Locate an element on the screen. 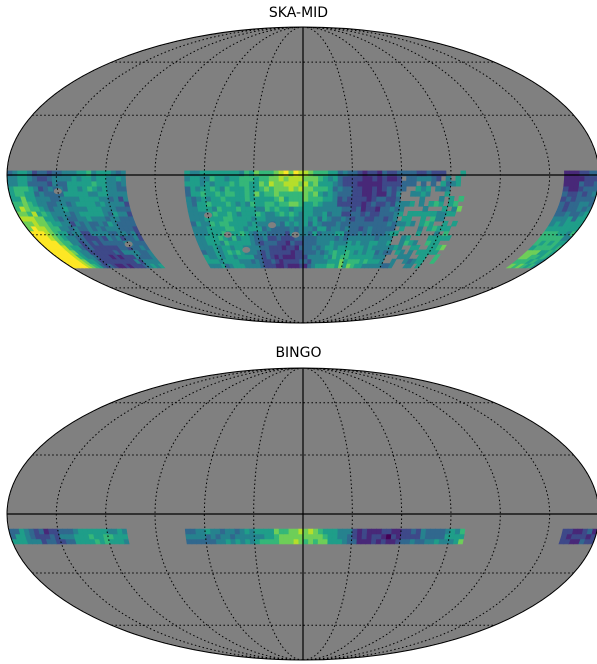 This screenshot has height=664, width=597. meridian-line is located at coordinates (204, 514).